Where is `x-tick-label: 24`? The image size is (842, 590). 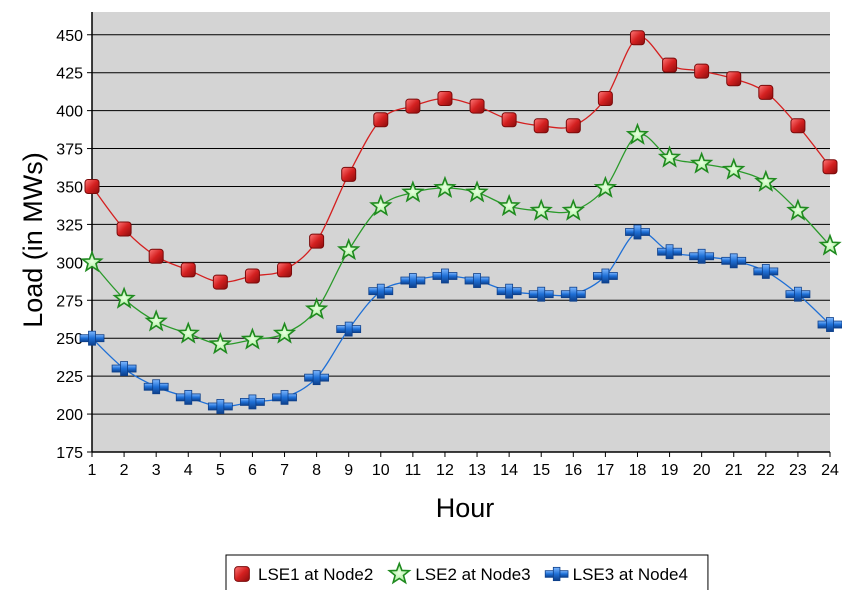
x-tick-label: 24 is located at coordinates (830, 470).